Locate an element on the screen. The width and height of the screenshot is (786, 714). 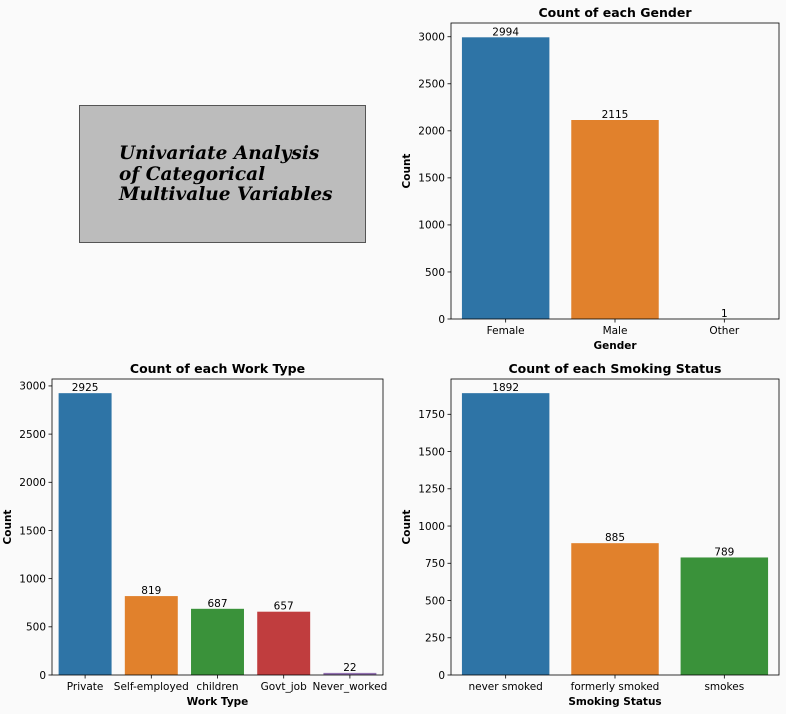
gender-y-tick-label: 3000 is located at coordinates (431, 38).